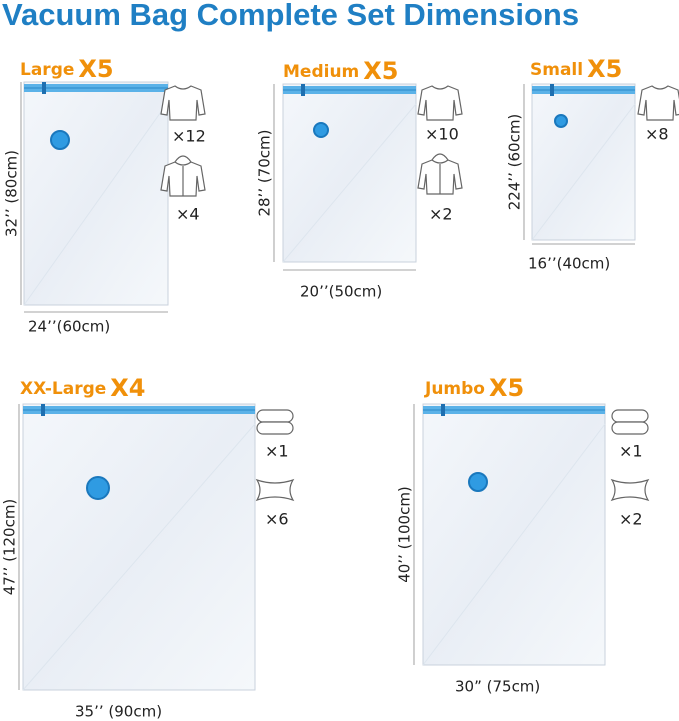  Describe the element at coordinates (127, 388) in the screenshot. I see `bag-count: X4` at that location.